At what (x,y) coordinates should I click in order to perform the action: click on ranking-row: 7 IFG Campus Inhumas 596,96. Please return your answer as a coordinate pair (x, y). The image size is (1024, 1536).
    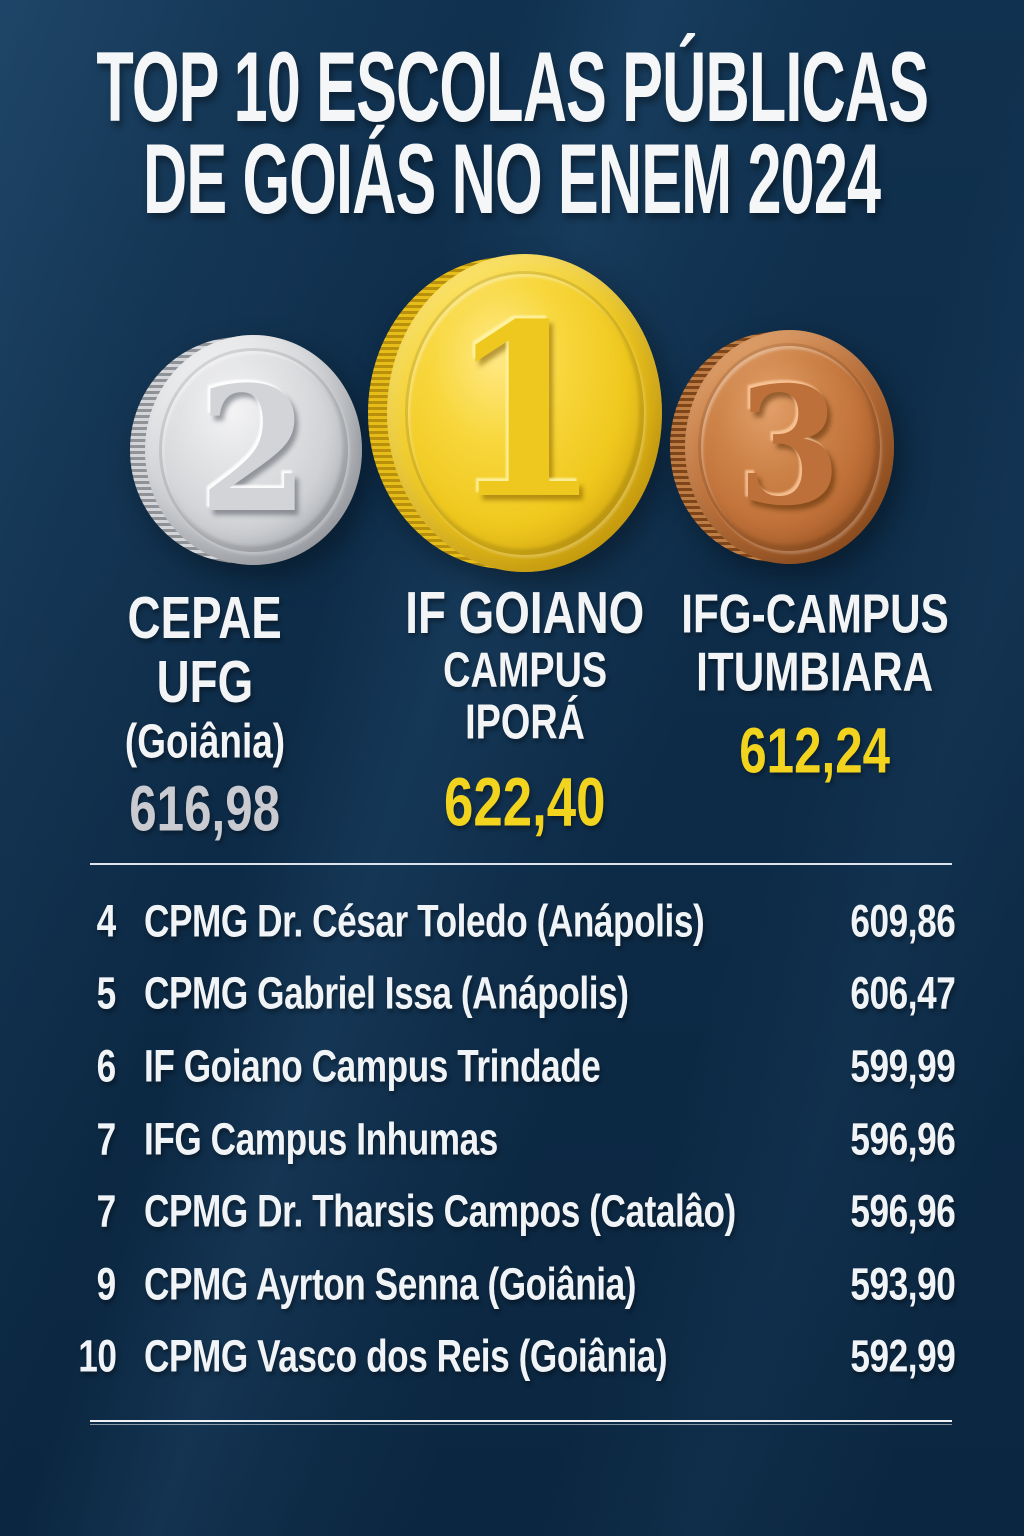
    Looking at the image, I should click on (508, 1140).